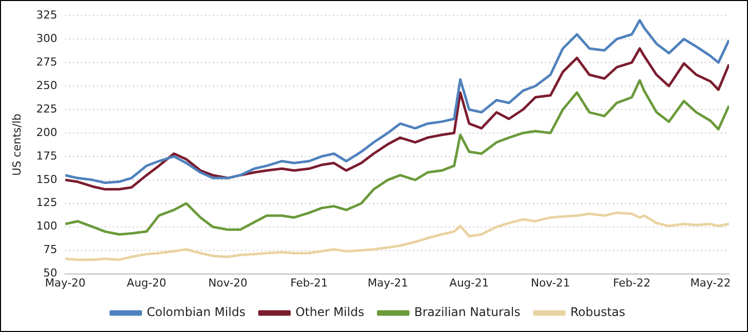 Image resolution: width=748 pixels, height=332 pixels. What do you see at coordinates (309, 283) in the screenshot?
I see `x-tick-label: Feb-21` at bounding box center [309, 283].